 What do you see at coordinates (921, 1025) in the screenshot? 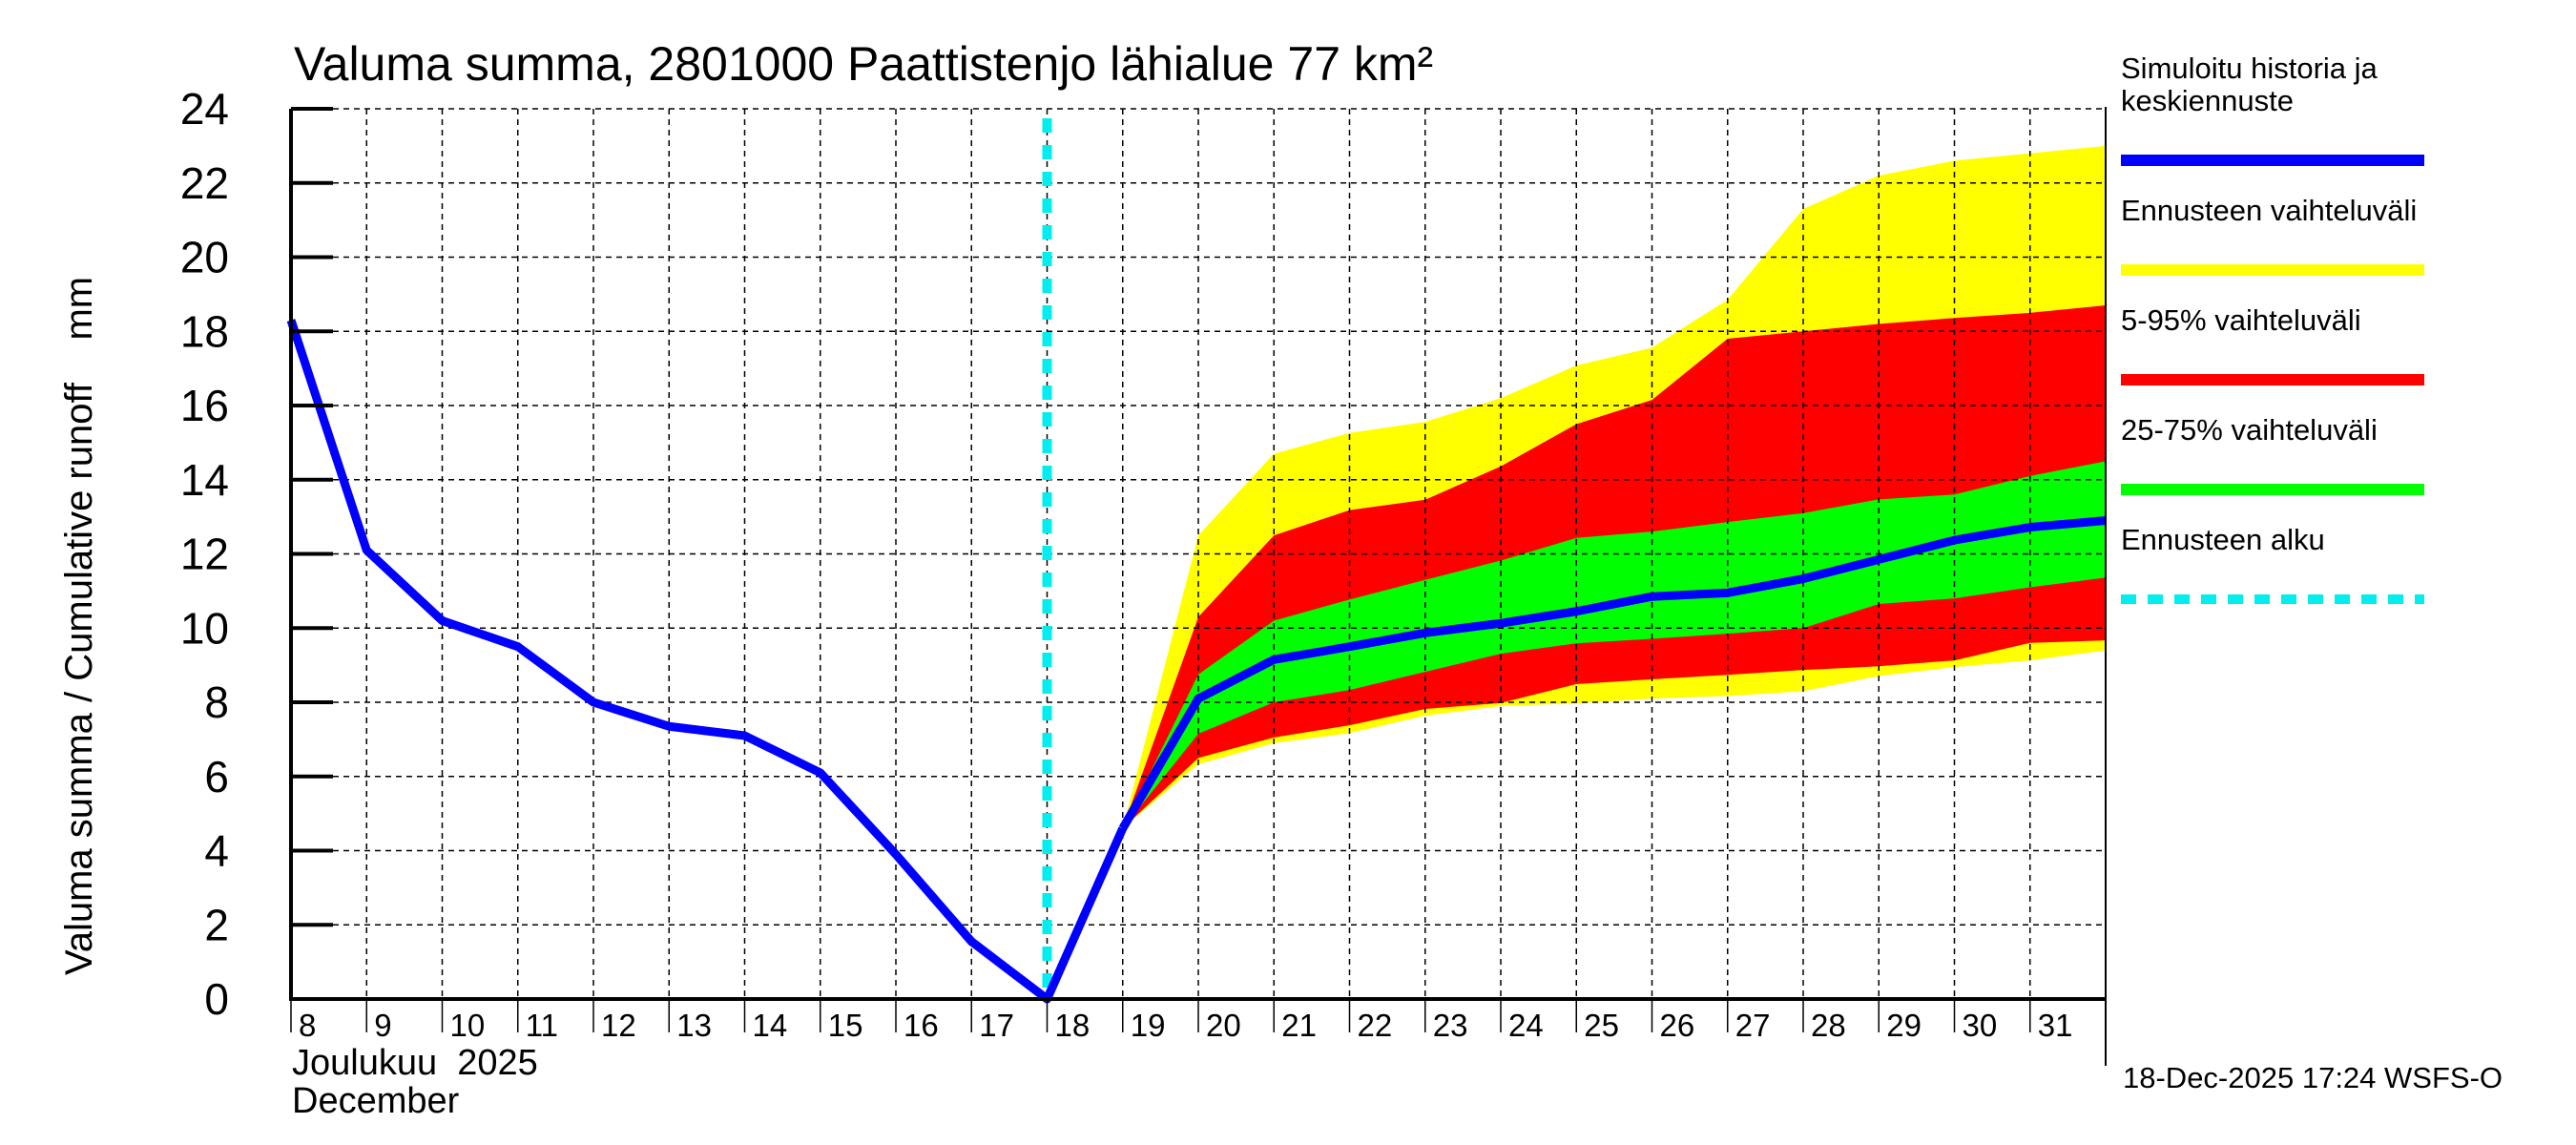
I see `x-tick-label: 16` at bounding box center [921, 1025].